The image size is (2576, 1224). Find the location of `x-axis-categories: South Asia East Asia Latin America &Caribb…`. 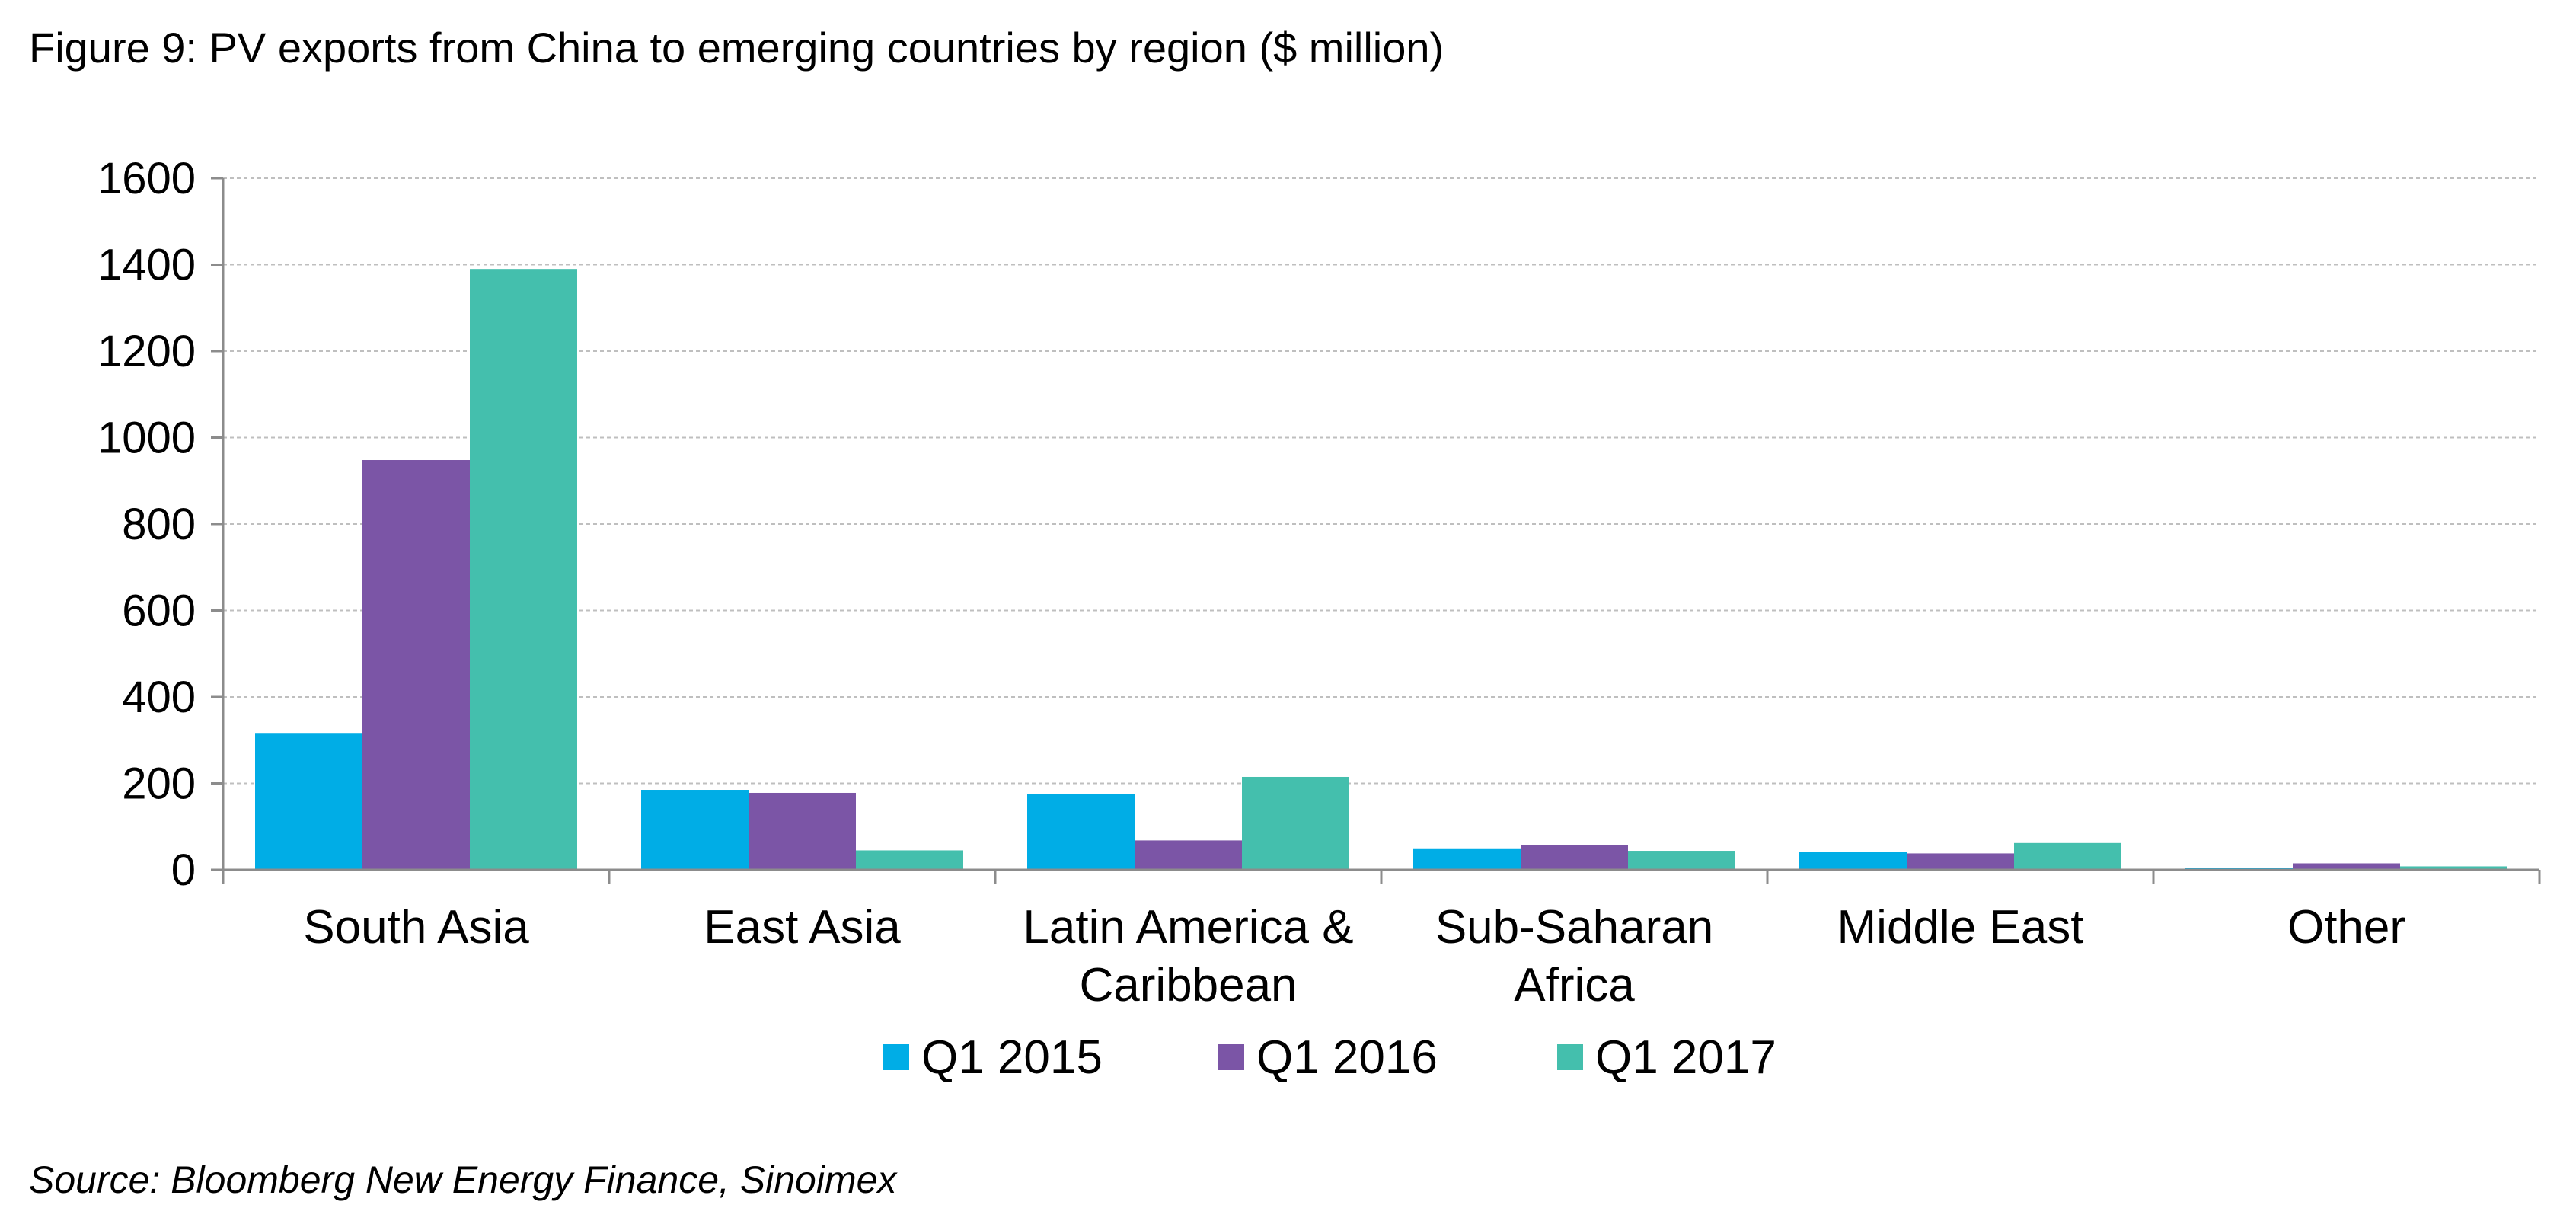

x-axis-categories: South Asia East Asia Latin America &Caribb… is located at coordinates (1354, 956).